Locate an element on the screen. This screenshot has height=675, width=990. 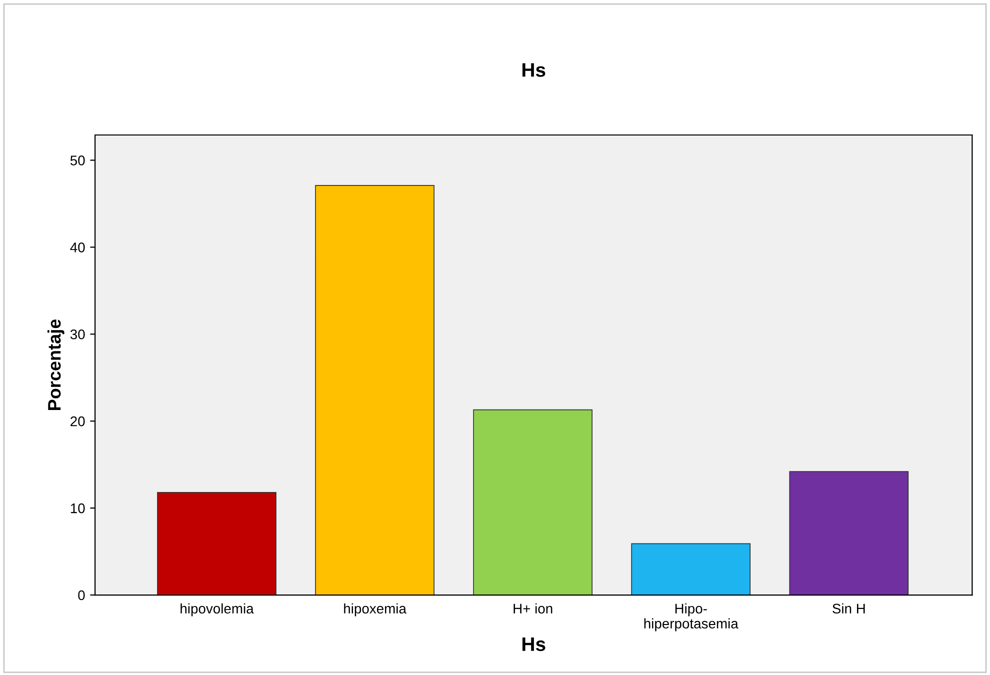
y-tick-label: 50 is located at coordinates (77, 161).